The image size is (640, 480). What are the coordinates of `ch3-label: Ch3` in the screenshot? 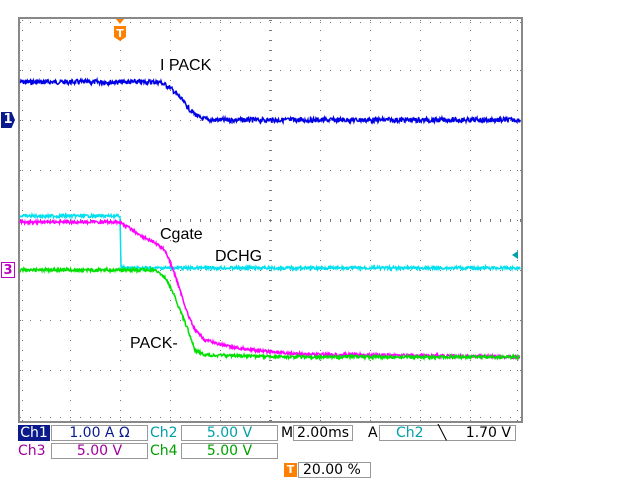 It's located at (32, 451).